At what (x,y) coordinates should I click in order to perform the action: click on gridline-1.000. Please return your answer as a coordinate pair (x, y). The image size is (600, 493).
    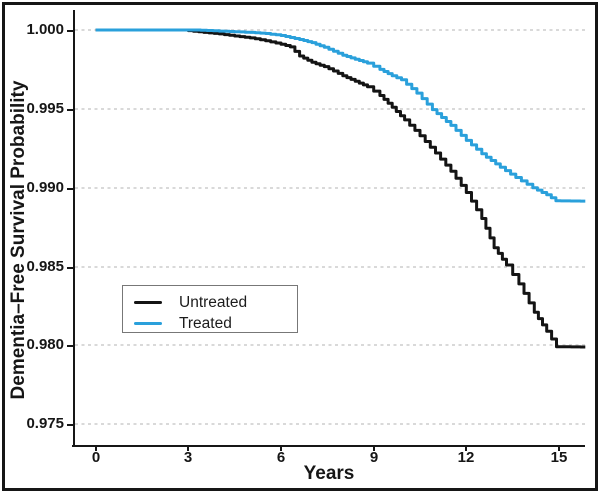
    Looking at the image, I should click on (330, 30).